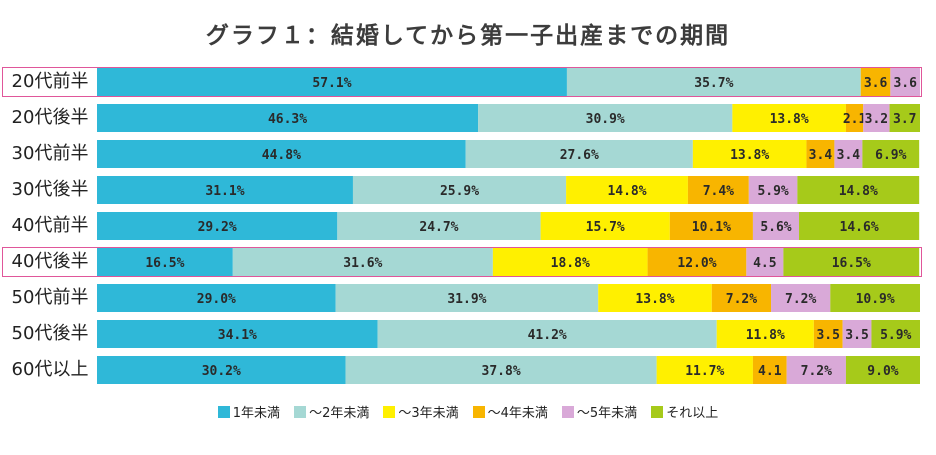 This screenshot has height=455, width=936. Describe the element at coordinates (50, 153) in the screenshot. I see `category-label: 30代前半` at that location.